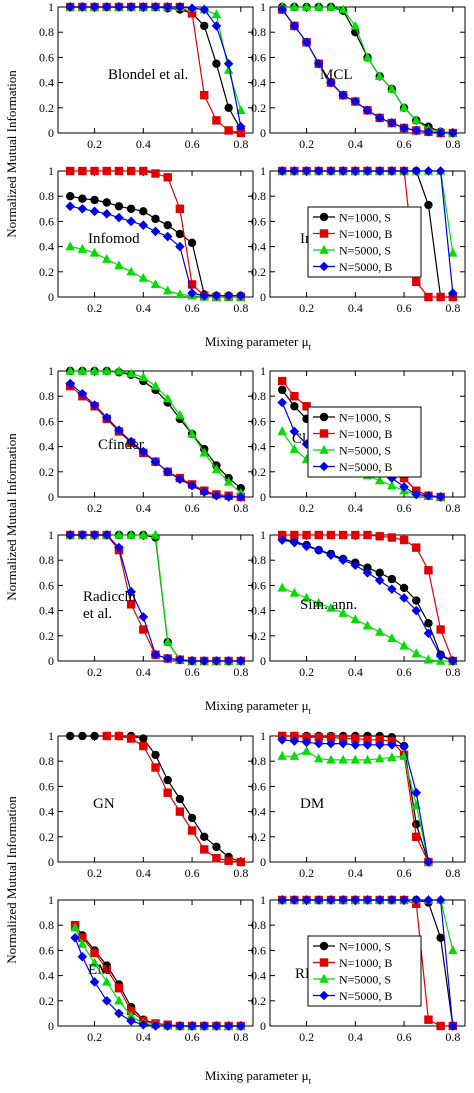 This screenshot has height=1093, width=474. What do you see at coordinates (365, 451) in the screenshot?
I see `legend-entry: N=5000, S` at bounding box center [365, 451].